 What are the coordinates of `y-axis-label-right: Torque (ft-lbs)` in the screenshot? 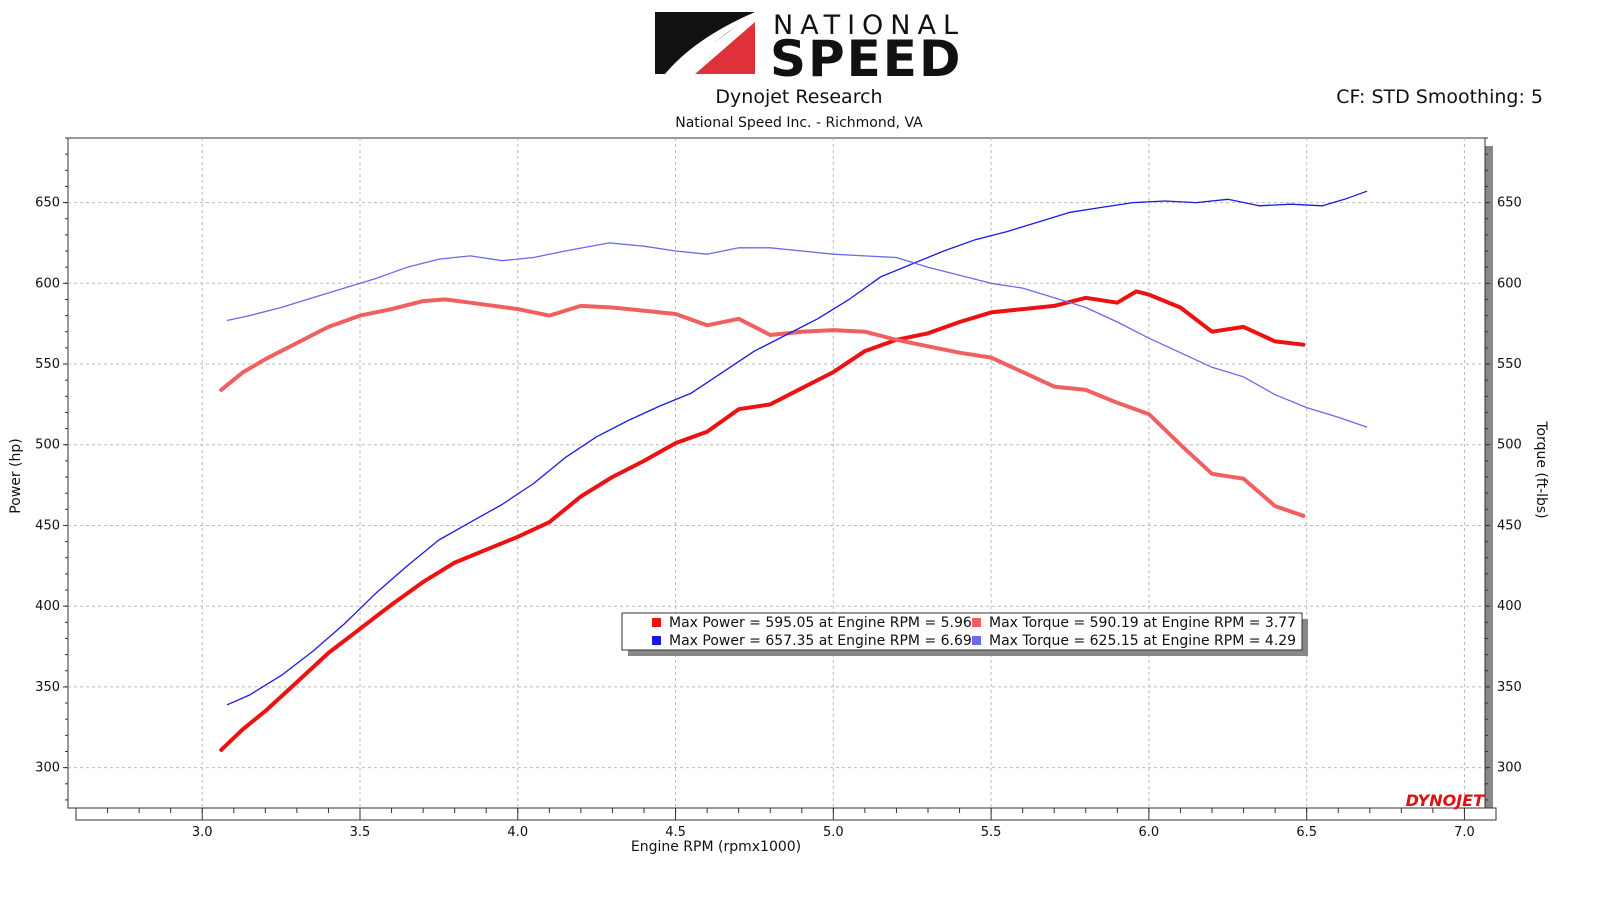 It's located at (1541, 469).